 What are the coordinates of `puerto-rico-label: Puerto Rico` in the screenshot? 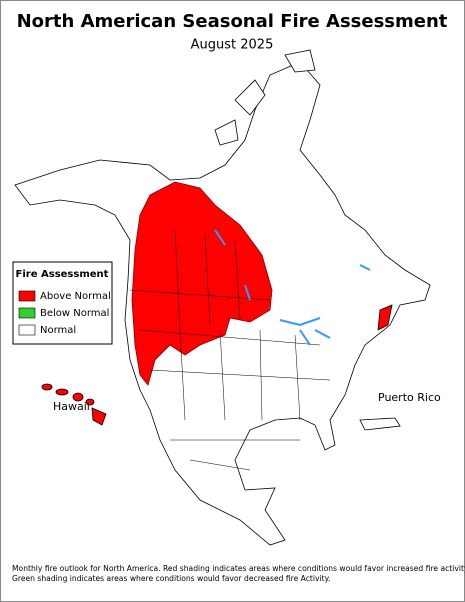 It's located at (409, 397).